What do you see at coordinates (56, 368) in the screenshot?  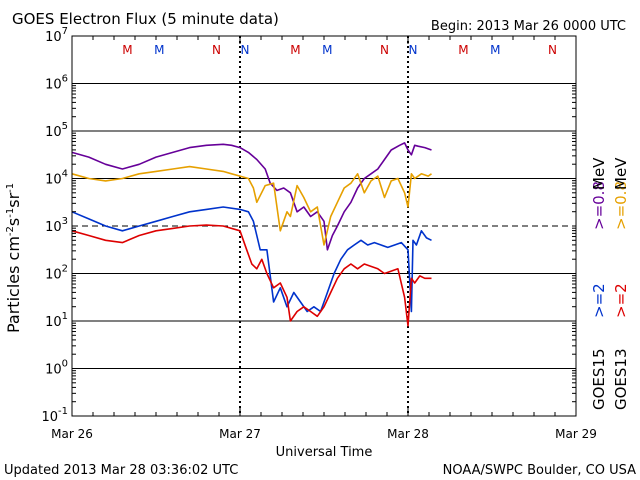 I see `y-tick-label: 10⁰` at bounding box center [56, 368].